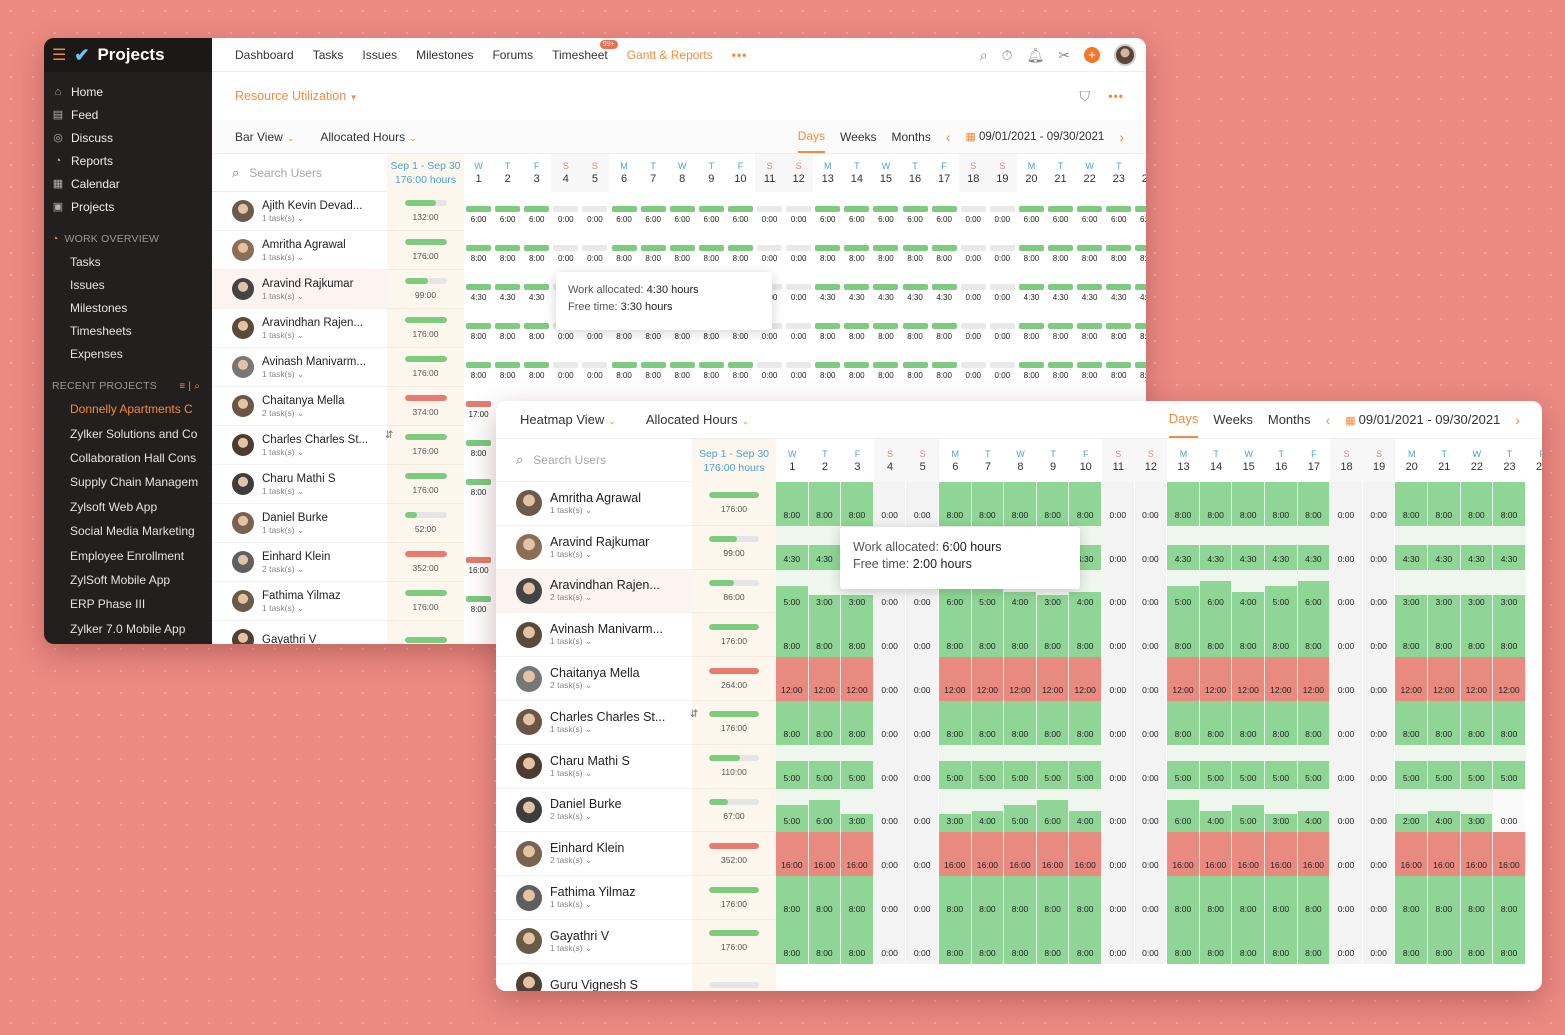  What do you see at coordinates (96, 353) in the screenshot?
I see `sidebar-item-expenses: Expenses` at bounding box center [96, 353].